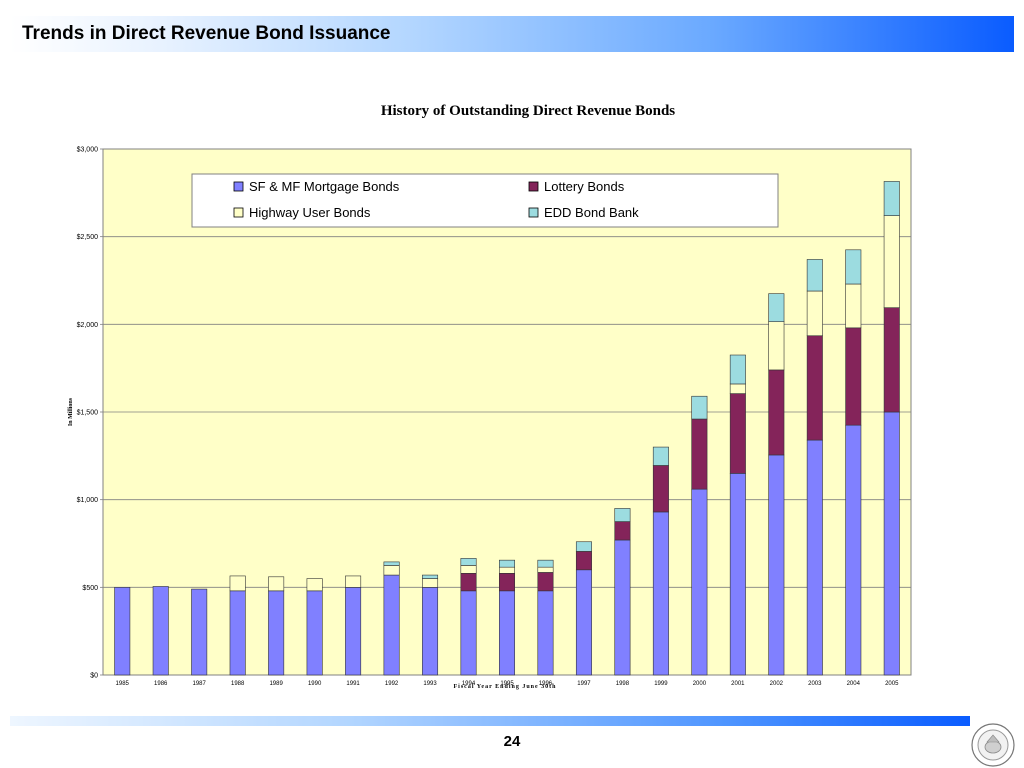  Describe the element at coordinates (276, 684) in the screenshot. I see `x-tick-label: 1989` at that location.